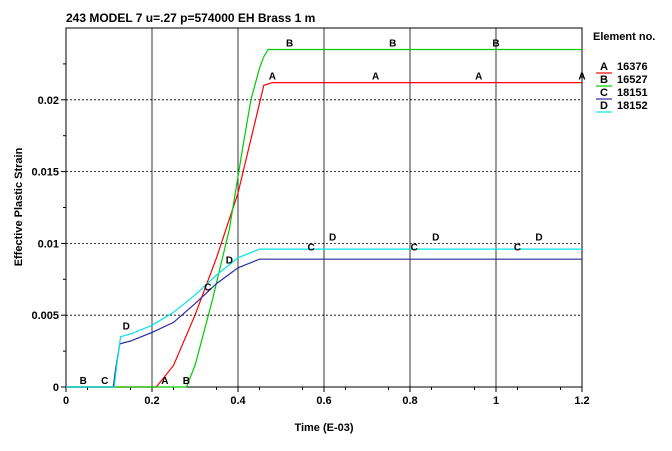 The width and height of the screenshot is (672, 451). I want to click on y-tick-label: 0, so click(56, 388).